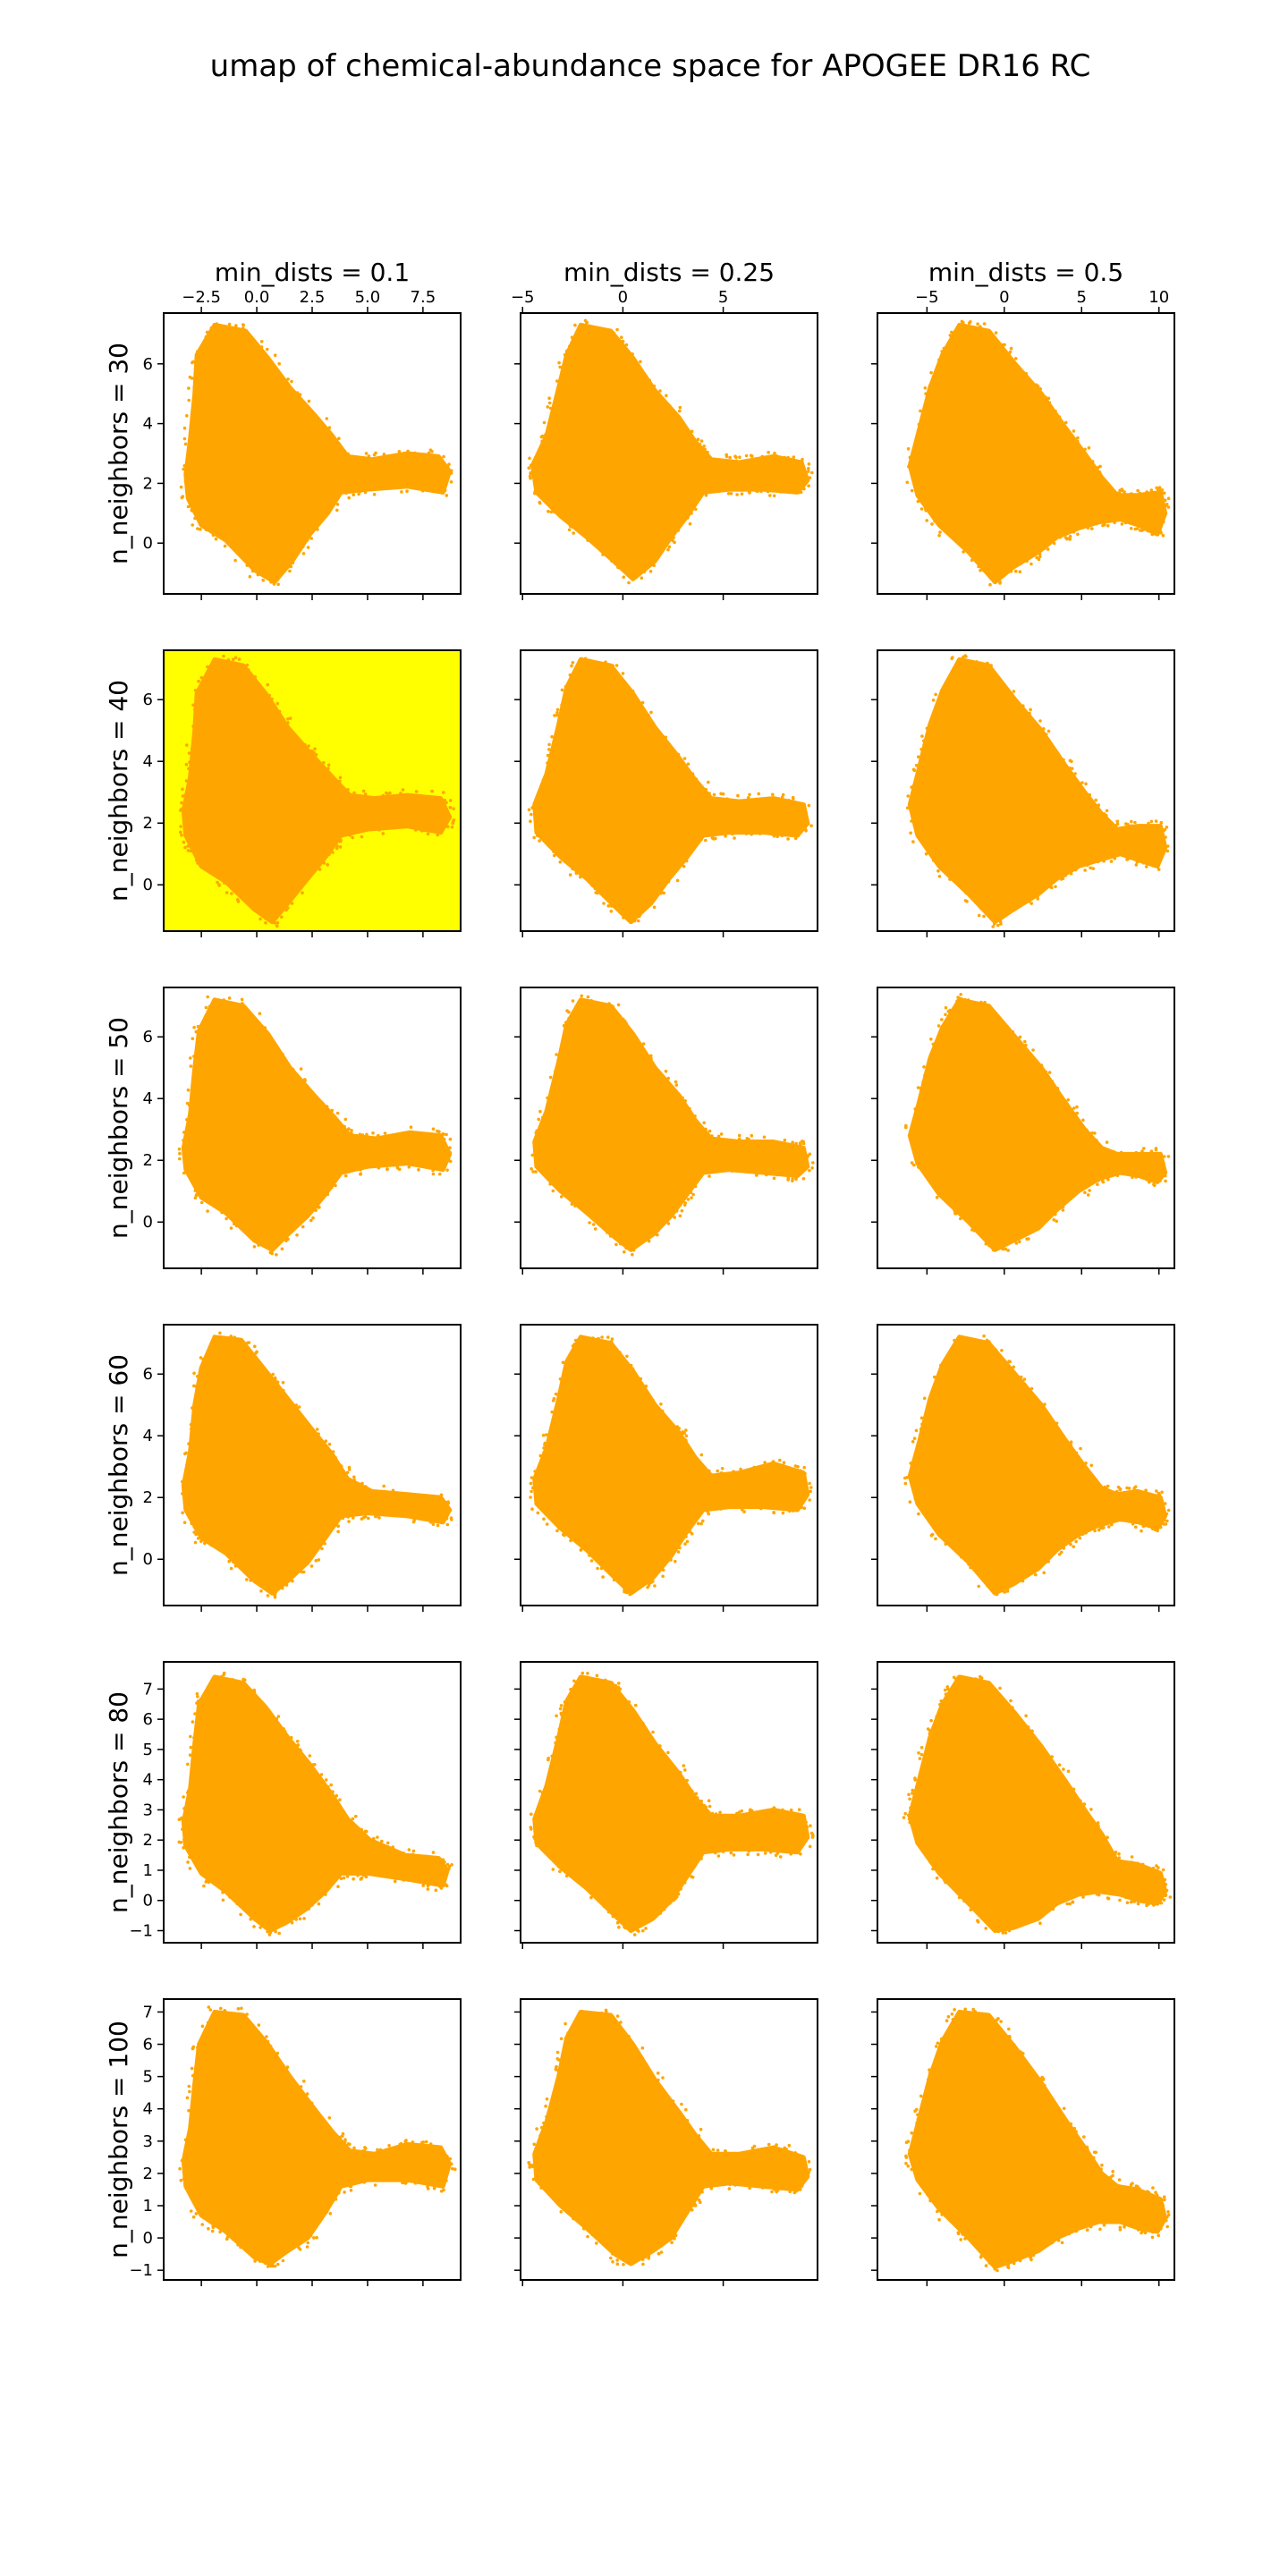  What do you see at coordinates (1037, 1804) in the screenshot?
I see `point-cloud` at bounding box center [1037, 1804].